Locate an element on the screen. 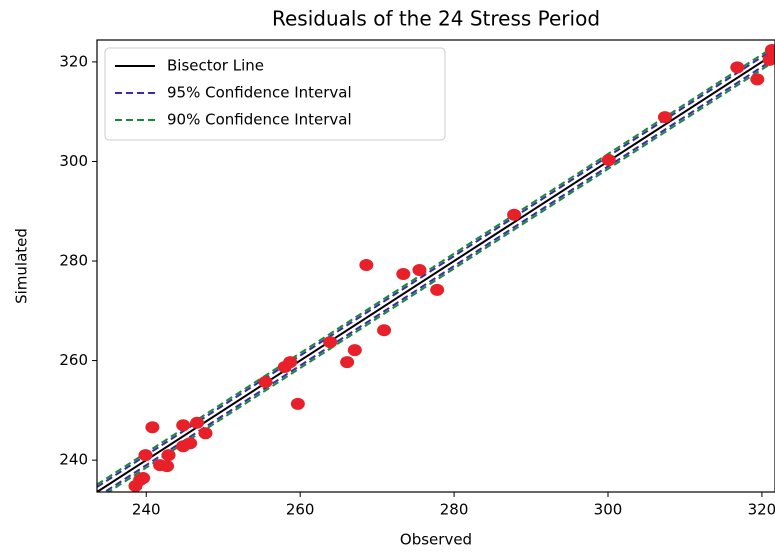  legend-box is located at coordinates (275, 94).